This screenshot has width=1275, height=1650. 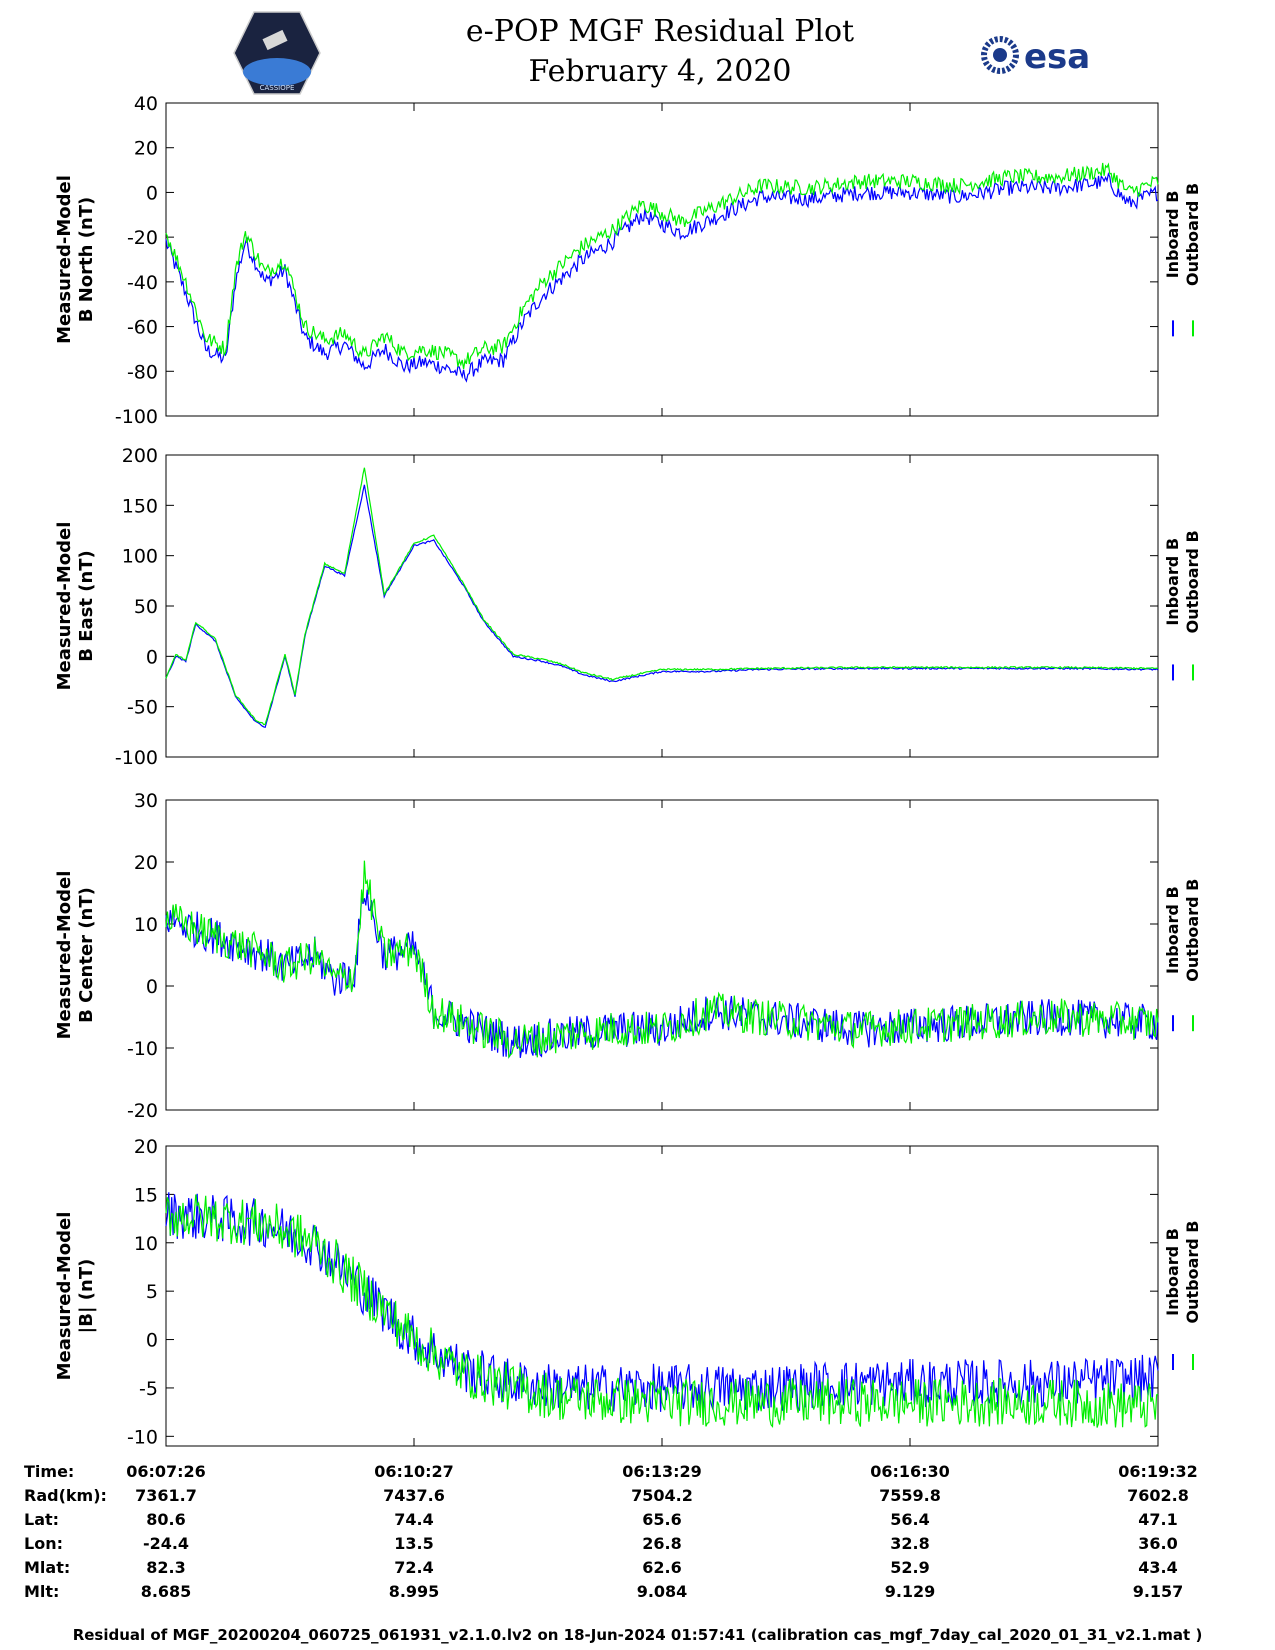 I want to click on cassiope-logo: CASSIOPE, so click(x=277, y=53).